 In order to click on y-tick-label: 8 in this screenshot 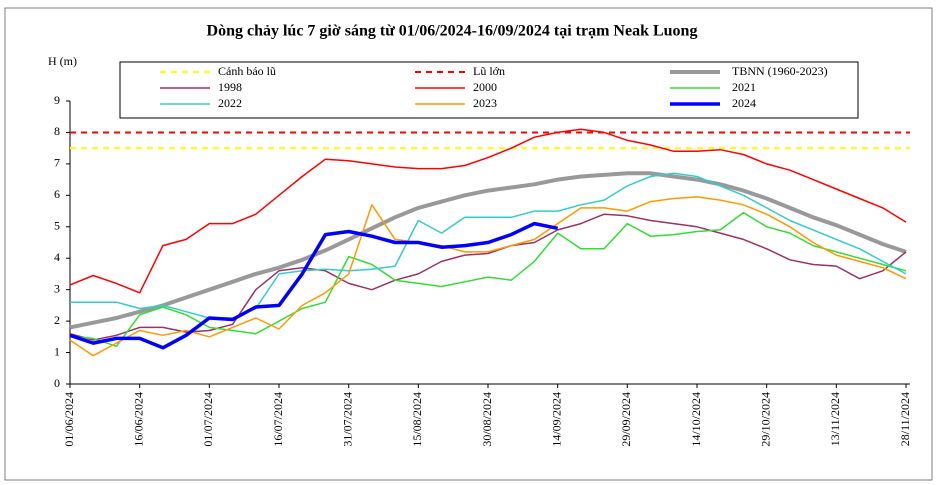, I will do `click(57, 131)`.